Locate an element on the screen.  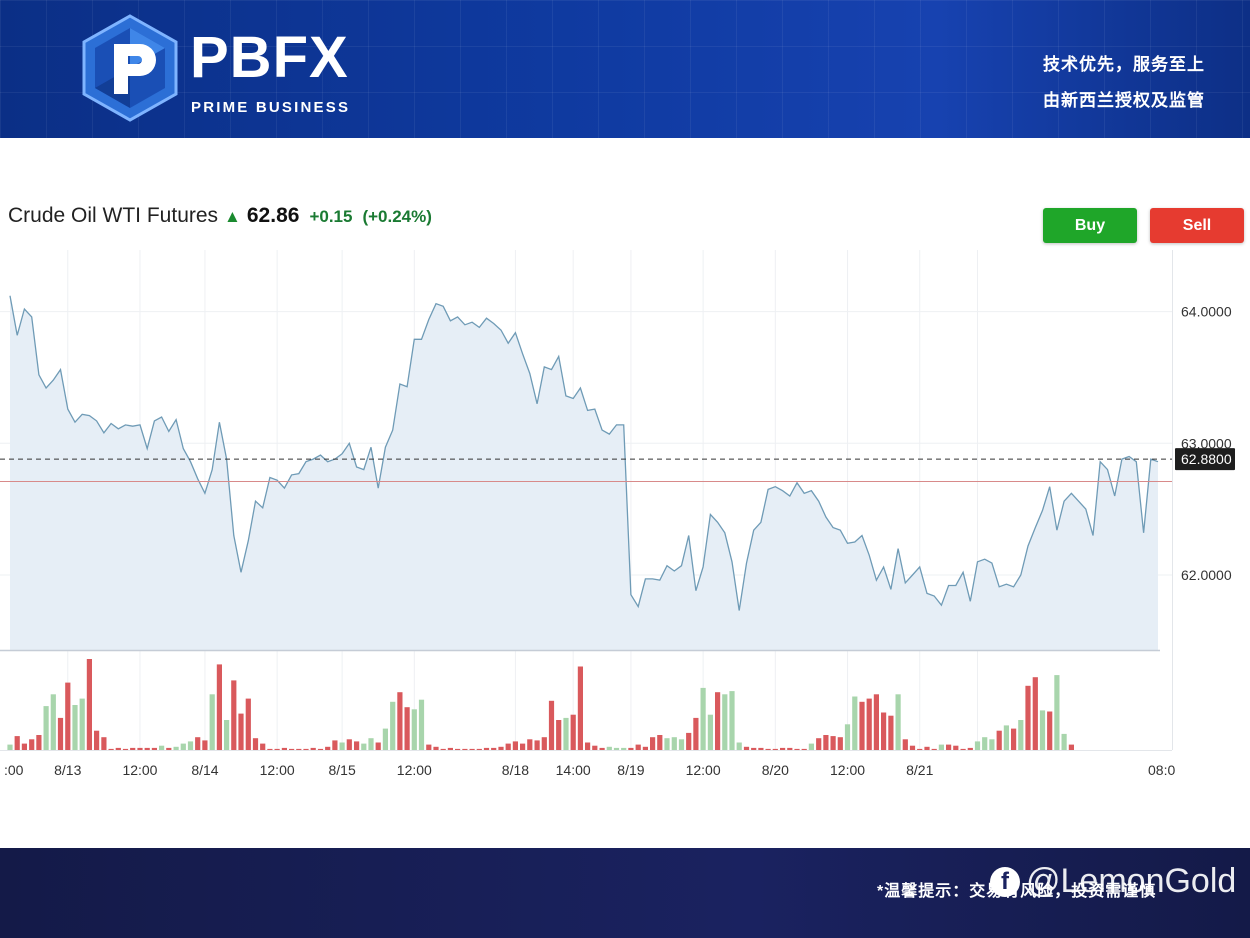
price-change: +0.15 is located at coordinates (331, 216).